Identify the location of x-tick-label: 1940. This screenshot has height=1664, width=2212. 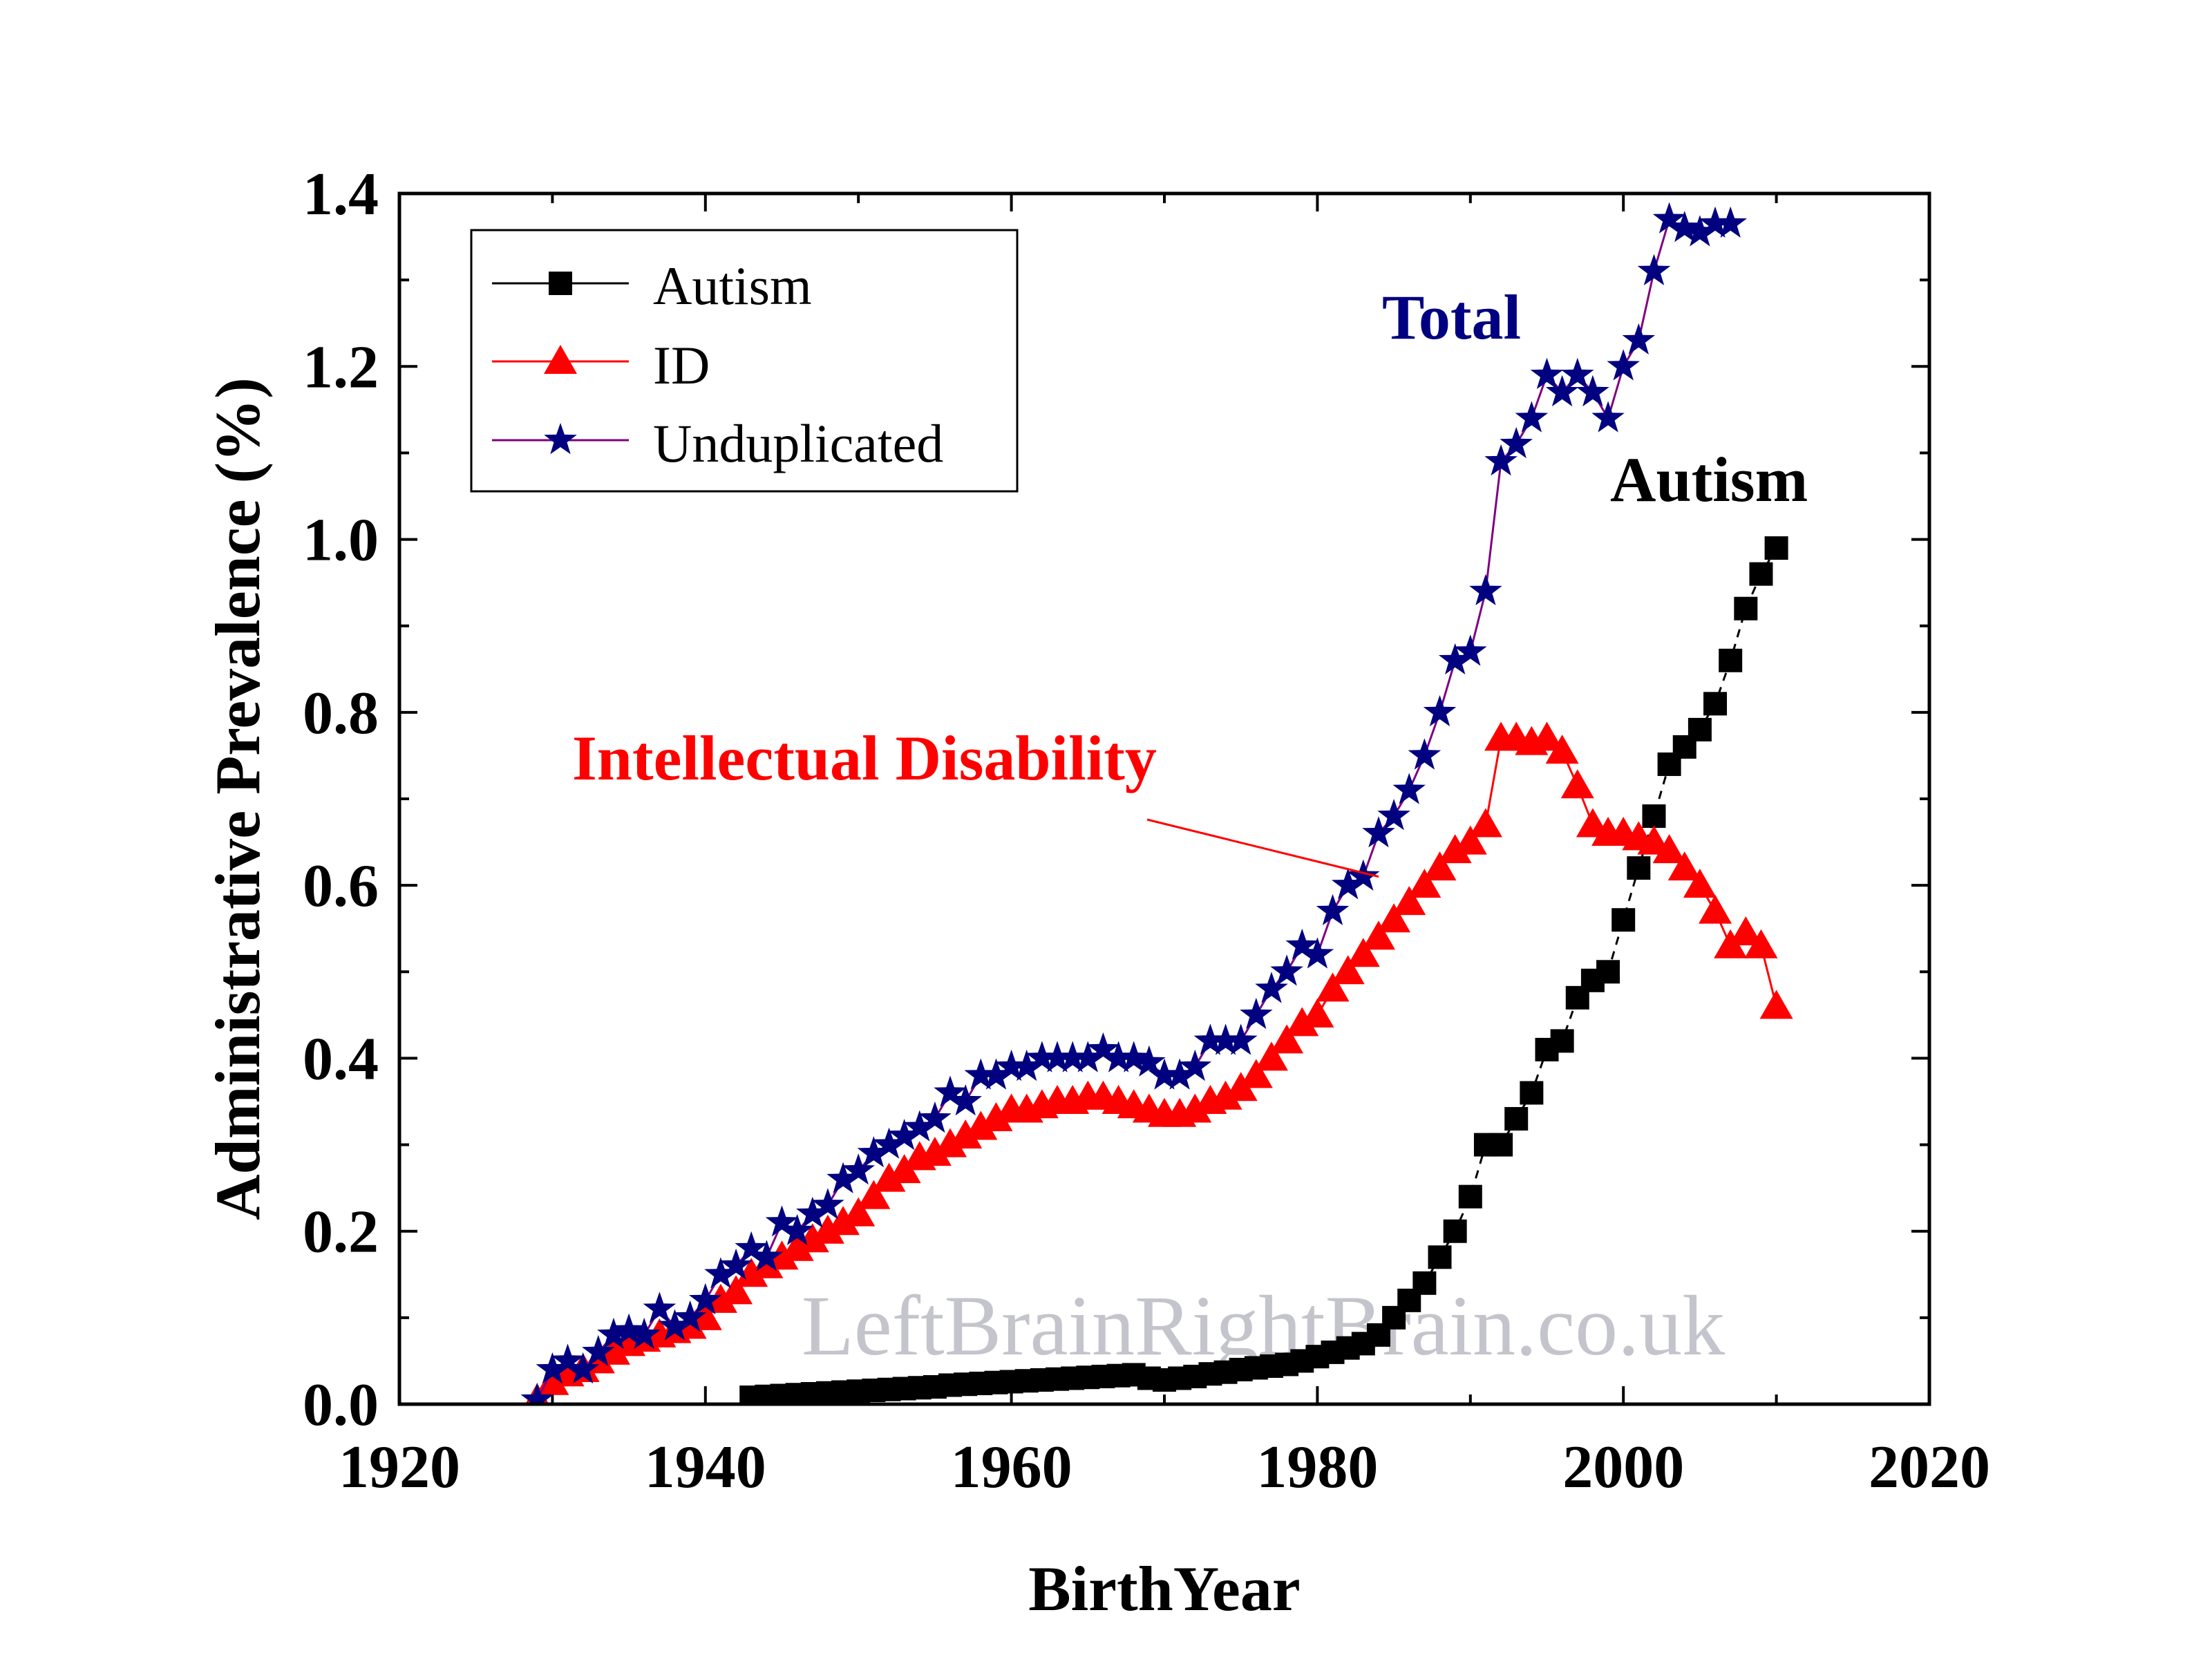
(705, 1467).